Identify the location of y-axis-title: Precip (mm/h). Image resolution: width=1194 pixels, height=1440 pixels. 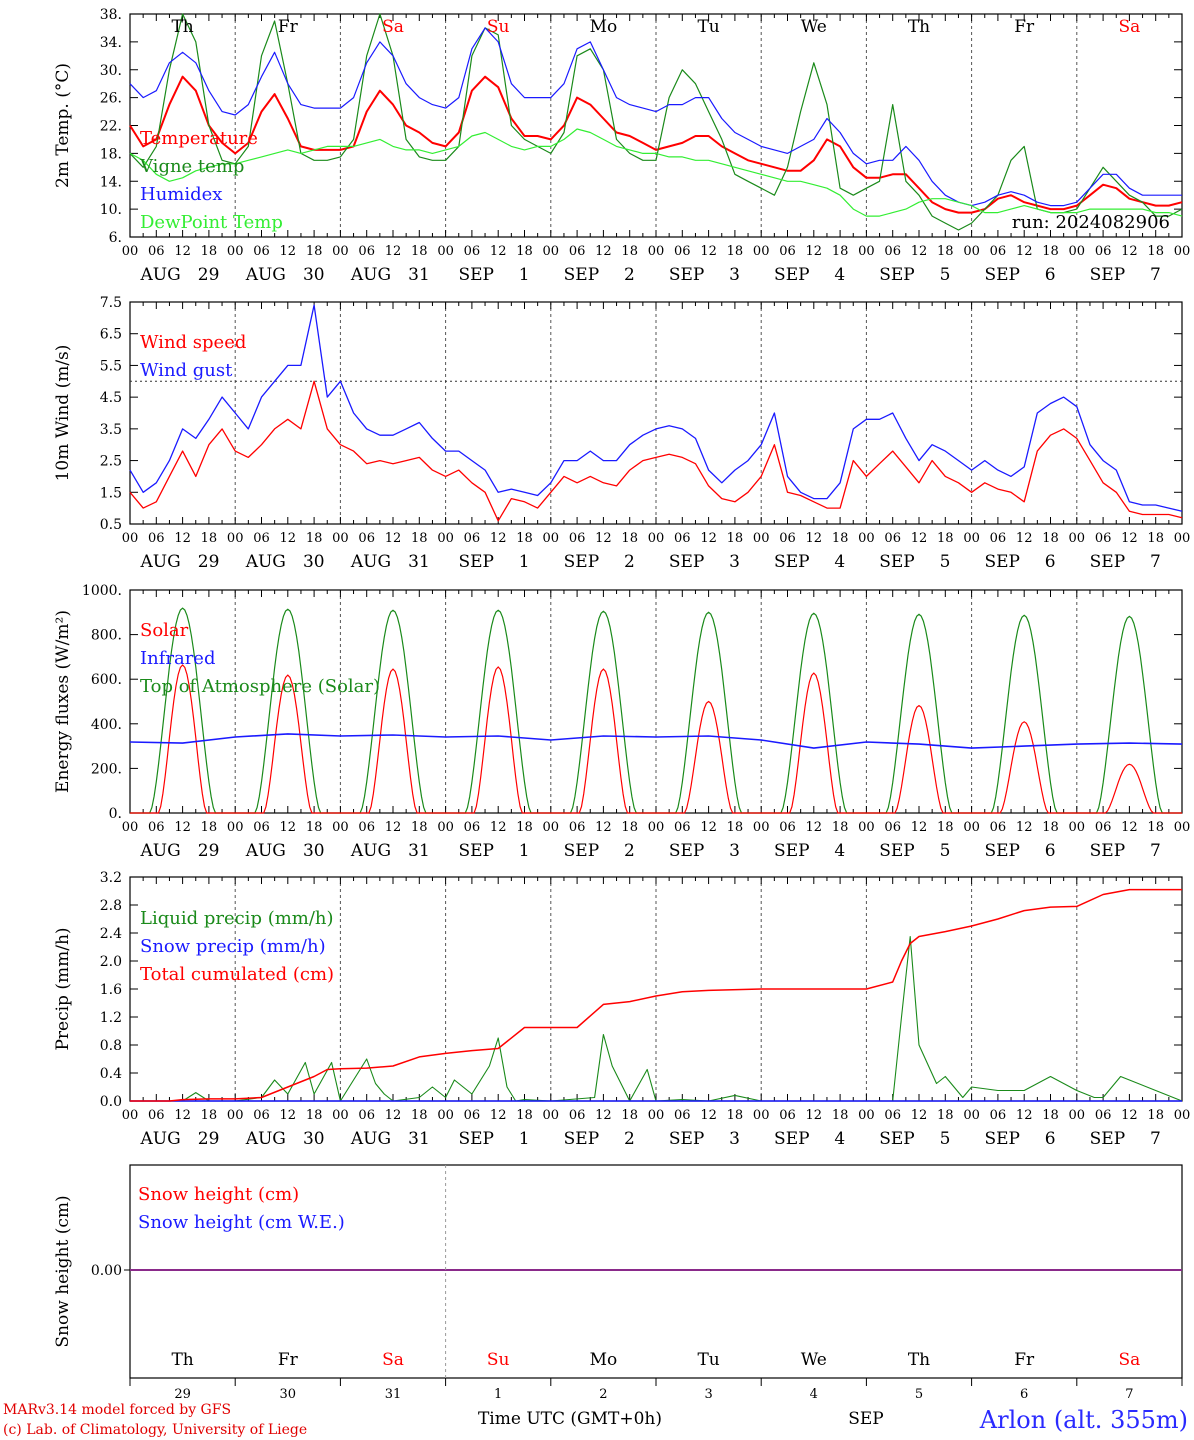
(63, 988).